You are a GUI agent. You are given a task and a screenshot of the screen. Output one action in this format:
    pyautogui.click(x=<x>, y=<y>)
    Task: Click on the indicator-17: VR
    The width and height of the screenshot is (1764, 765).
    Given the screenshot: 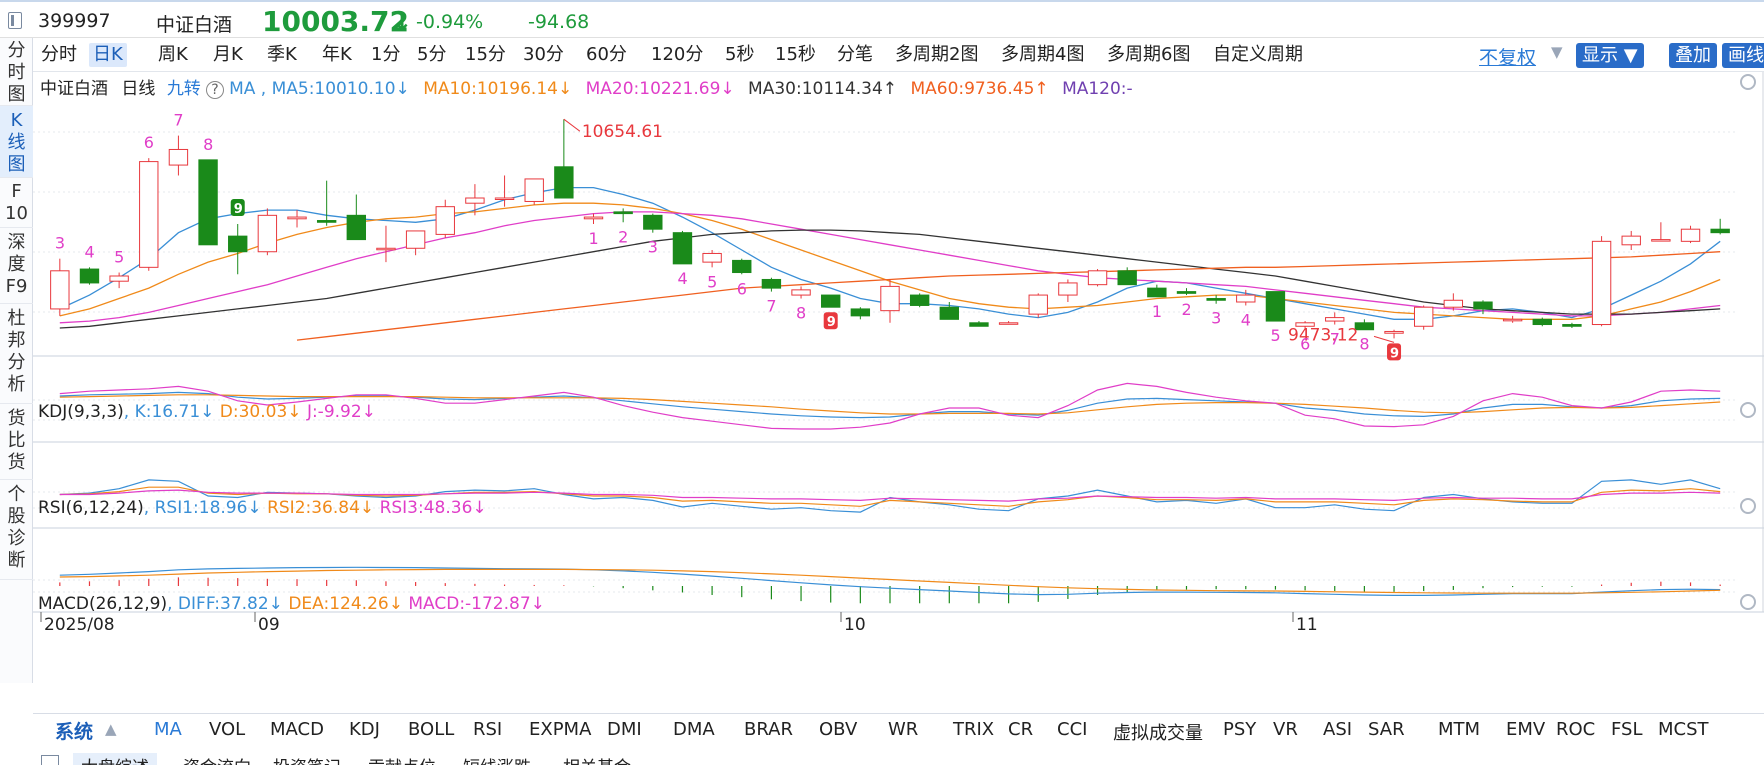 What is the action you would take?
    pyautogui.click(x=1285, y=729)
    